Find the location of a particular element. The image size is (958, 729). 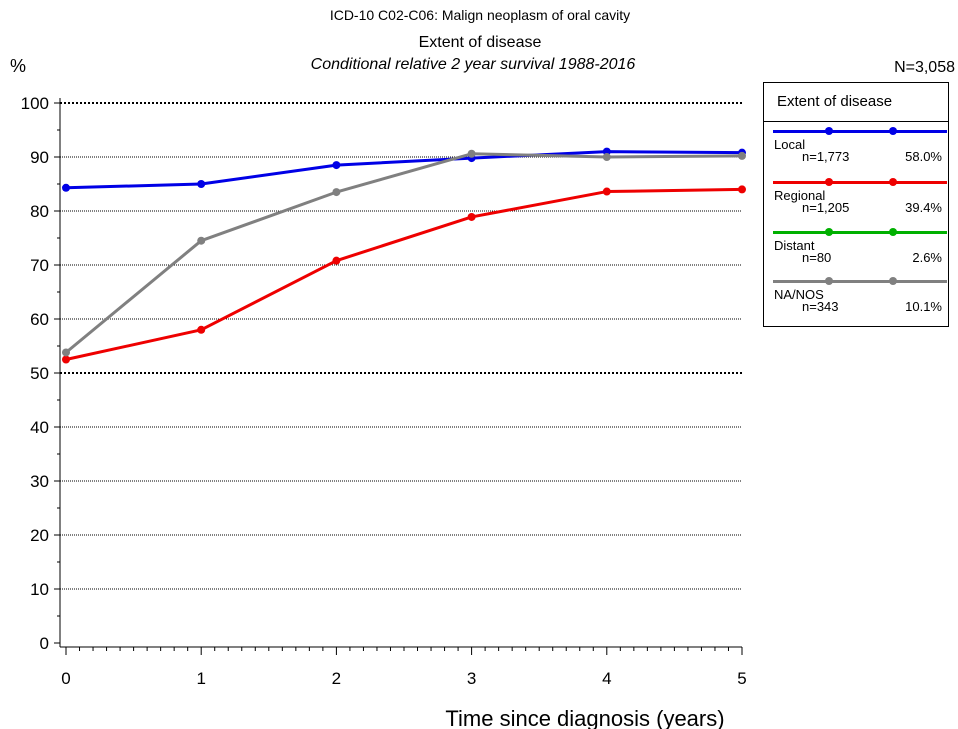

x-tick-label-3: 3 is located at coordinates (471, 678).